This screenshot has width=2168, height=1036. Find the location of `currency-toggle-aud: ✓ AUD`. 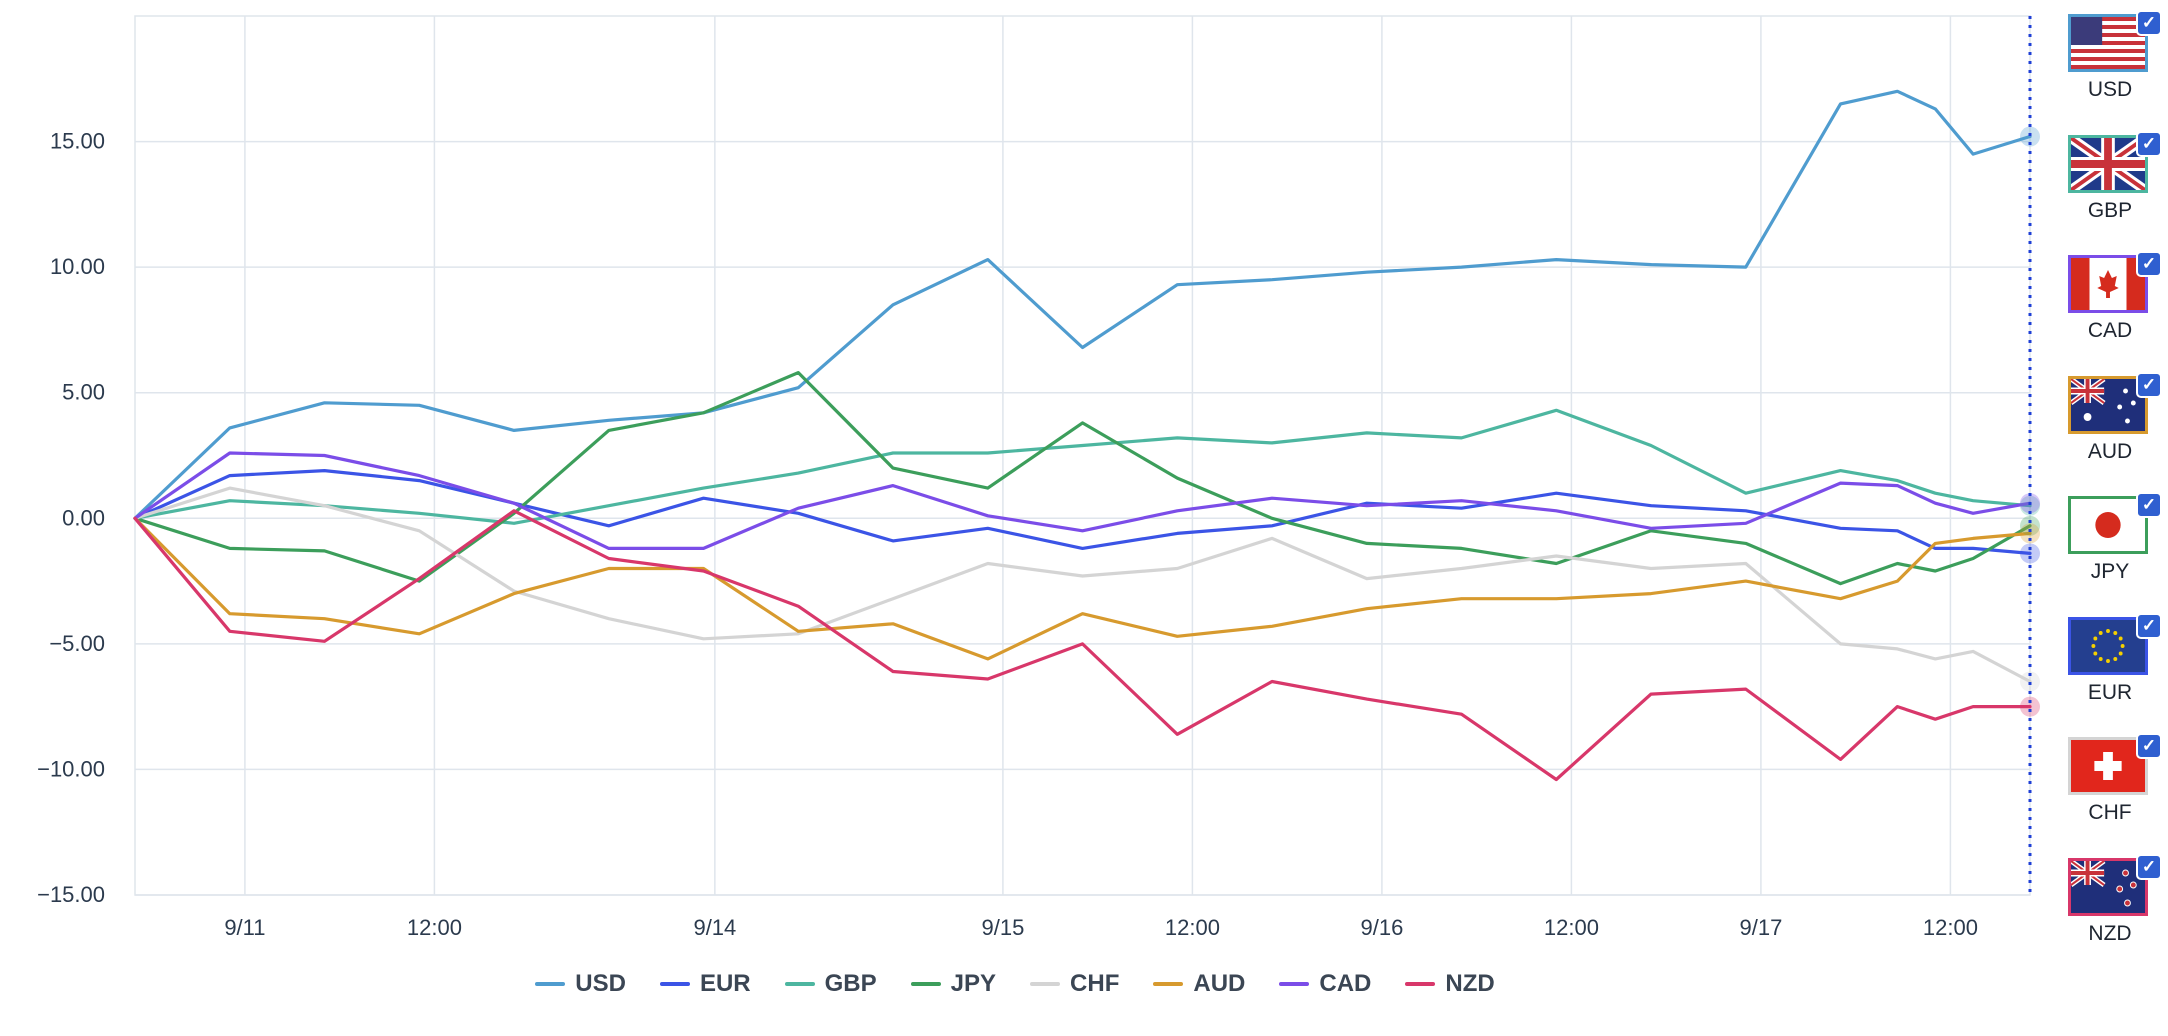

currency-toggle-aud: ✓ AUD is located at coordinates (2111, 433).